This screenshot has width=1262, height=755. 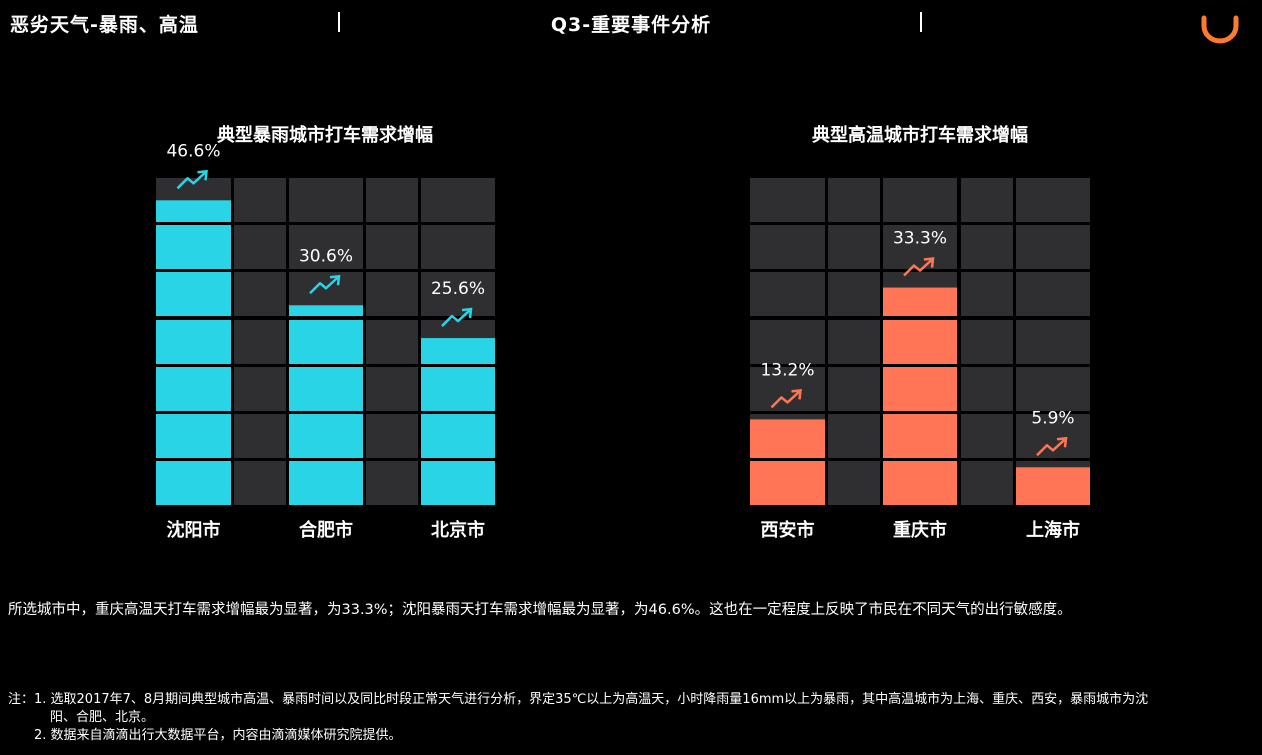 I want to click on heat-chart-title: 典型高温城市打车需求增幅, so click(x=920, y=135).